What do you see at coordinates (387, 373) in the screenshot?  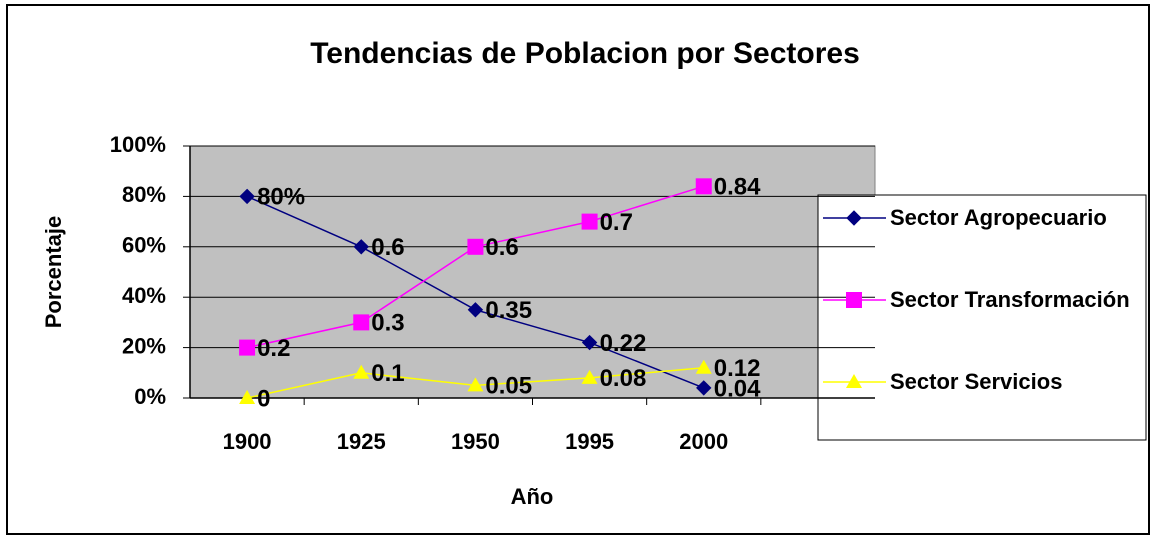 I see `data-label: 0.1` at bounding box center [387, 373].